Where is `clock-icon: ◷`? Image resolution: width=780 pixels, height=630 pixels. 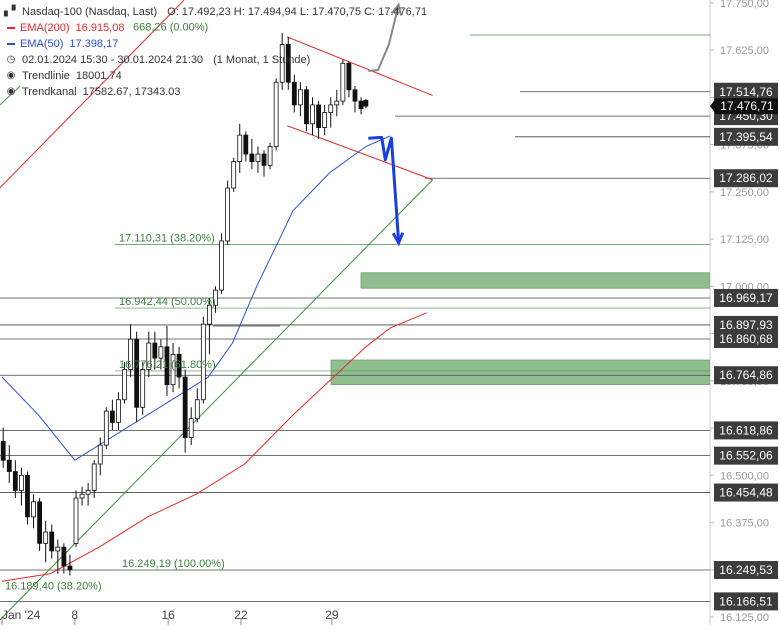 clock-icon: ◷ is located at coordinates (11, 59).